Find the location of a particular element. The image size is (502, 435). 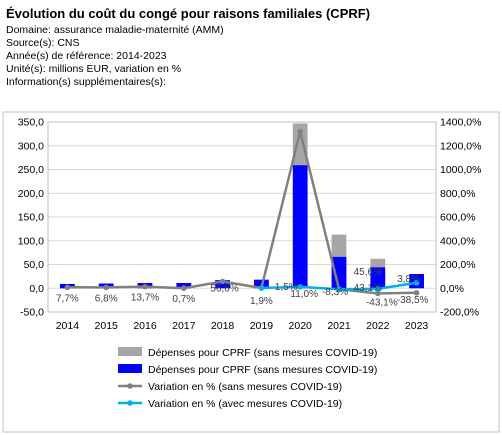

y-left-tick-label: 150,0 is located at coordinates (31, 218).